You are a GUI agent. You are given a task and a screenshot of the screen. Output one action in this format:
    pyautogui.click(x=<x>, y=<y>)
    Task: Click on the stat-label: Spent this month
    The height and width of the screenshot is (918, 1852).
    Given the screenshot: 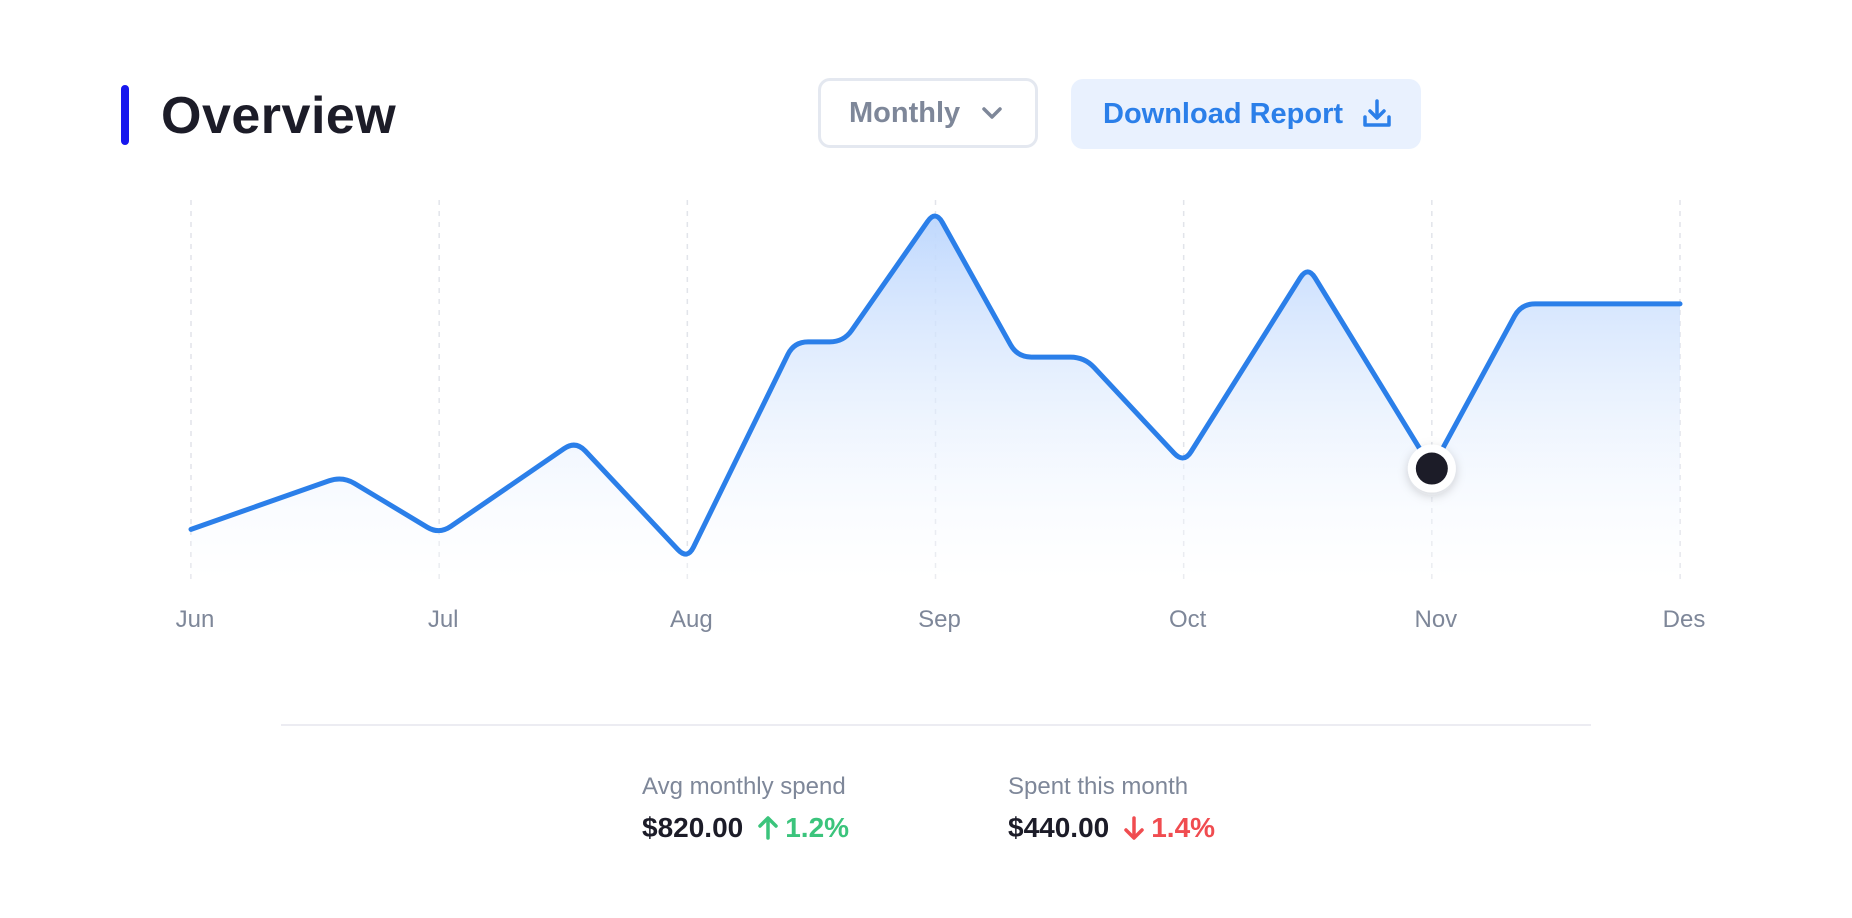 What is the action you would take?
    pyautogui.click(x=1098, y=786)
    